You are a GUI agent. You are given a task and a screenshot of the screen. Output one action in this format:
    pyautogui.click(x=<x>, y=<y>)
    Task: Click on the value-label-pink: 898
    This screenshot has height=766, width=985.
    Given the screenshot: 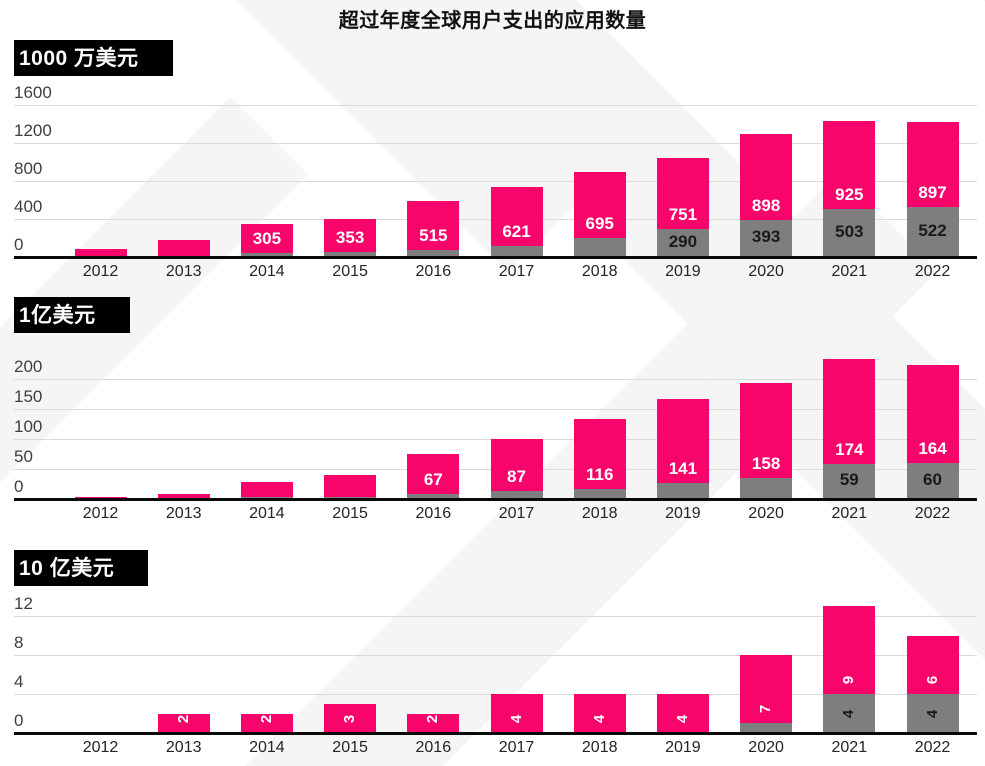 What is the action you would take?
    pyautogui.click(x=766, y=205)
    